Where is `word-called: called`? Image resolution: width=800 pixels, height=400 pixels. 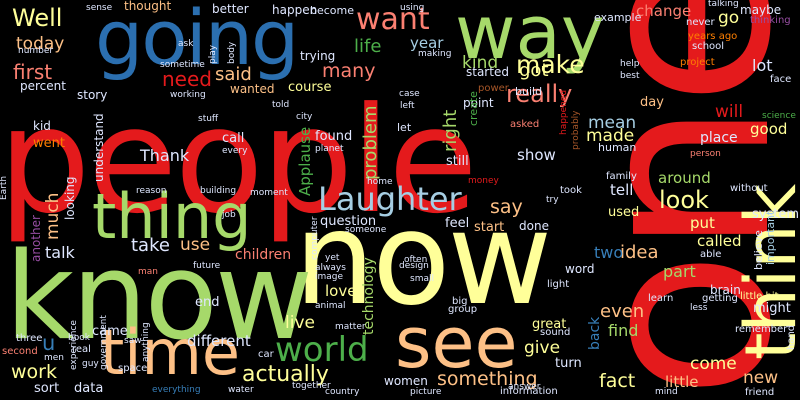
word-called: called is located at coordinates (719, 241).